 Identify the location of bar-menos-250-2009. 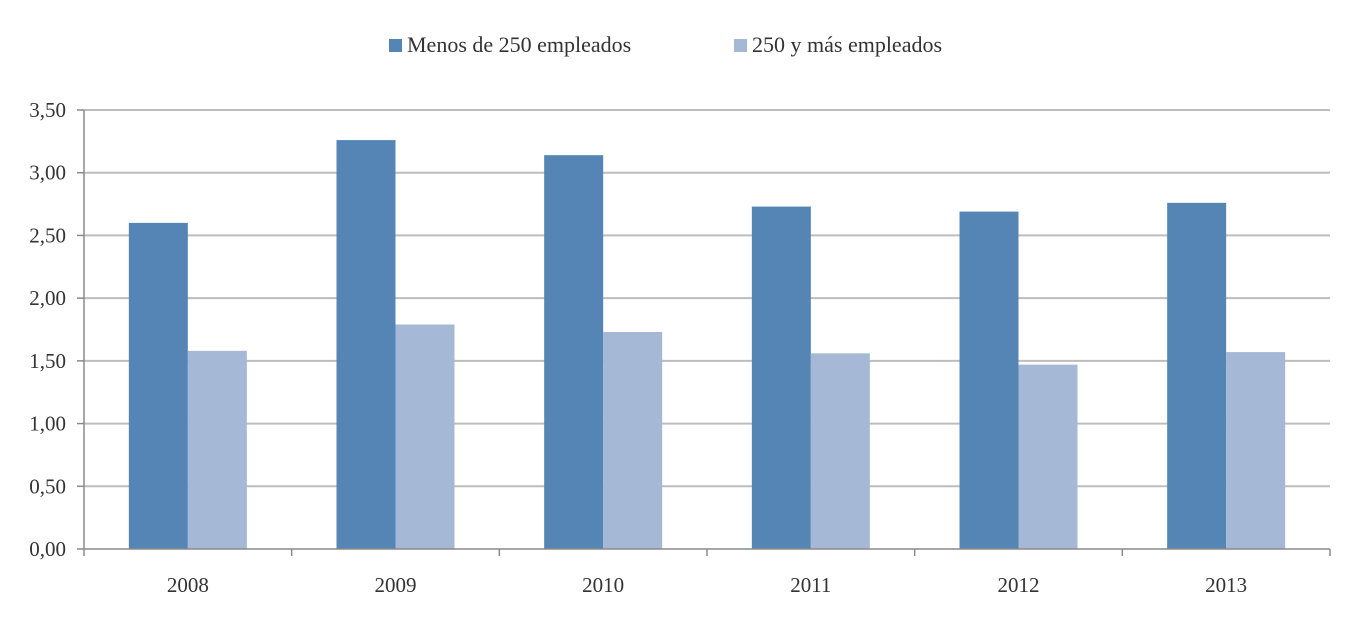
(366, 345).